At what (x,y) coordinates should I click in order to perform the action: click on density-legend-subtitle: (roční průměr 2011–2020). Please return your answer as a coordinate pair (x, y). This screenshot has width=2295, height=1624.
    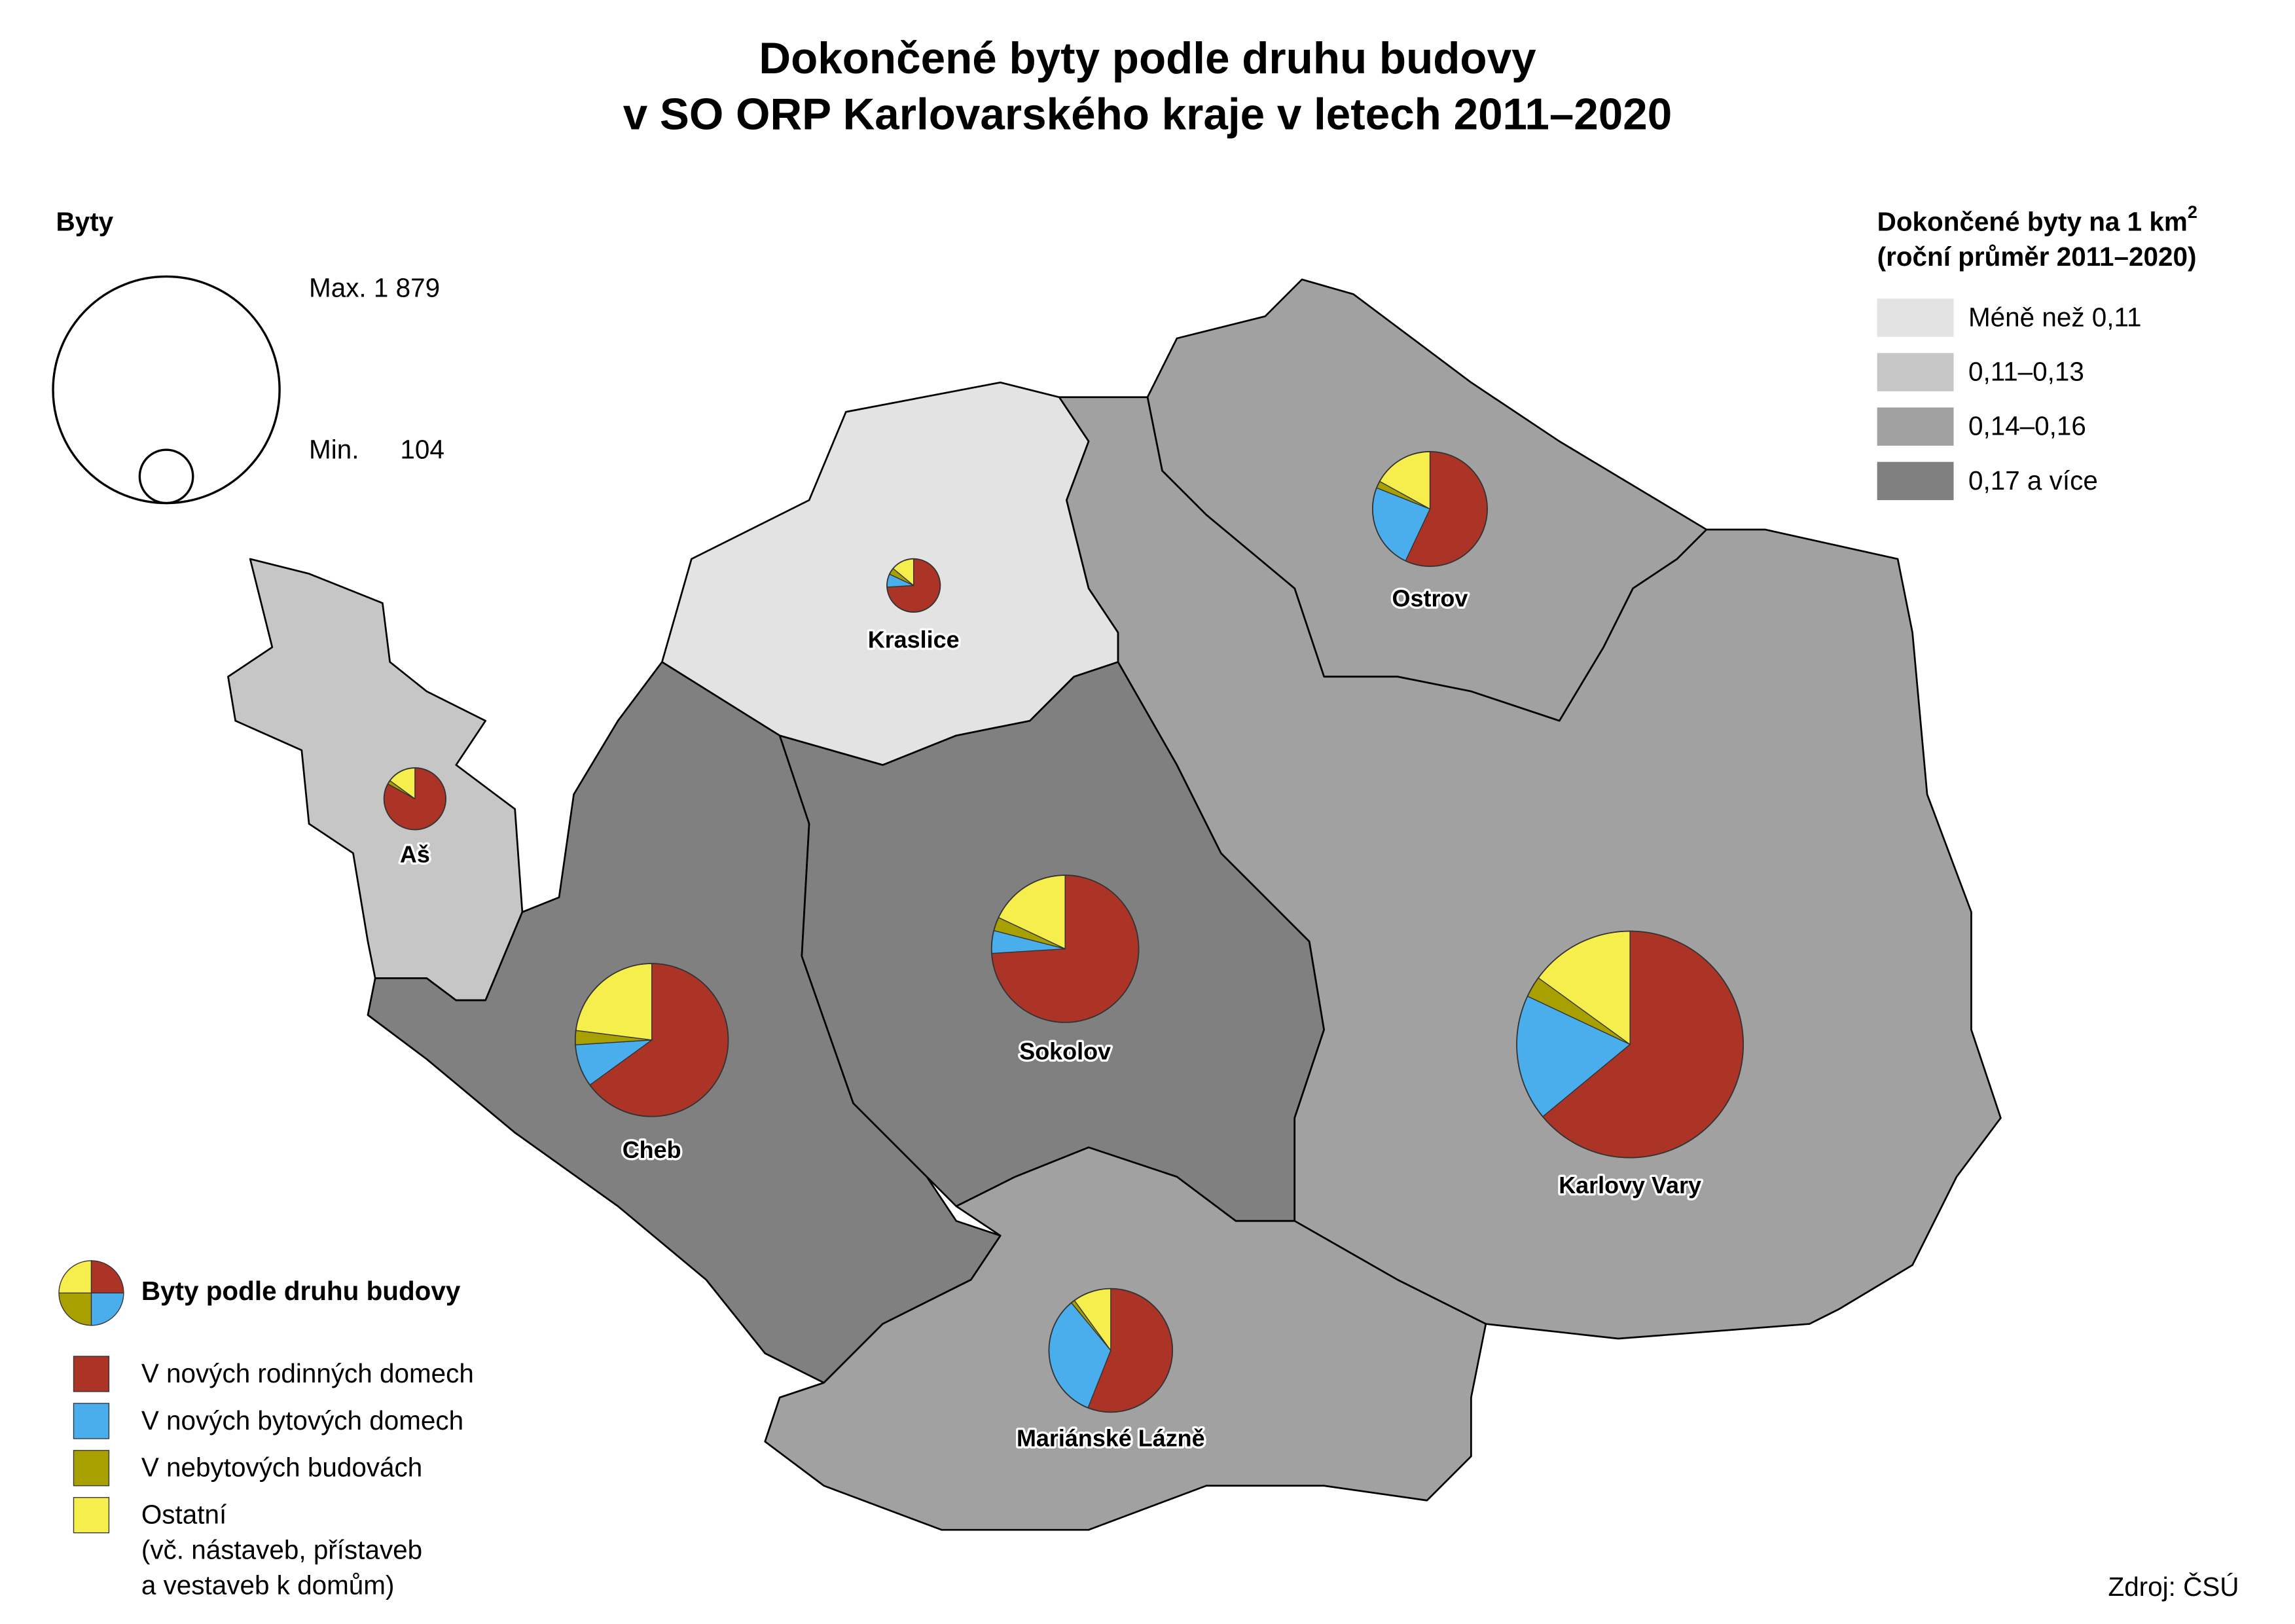
    Looking at the image, I should click on (2037, 257).